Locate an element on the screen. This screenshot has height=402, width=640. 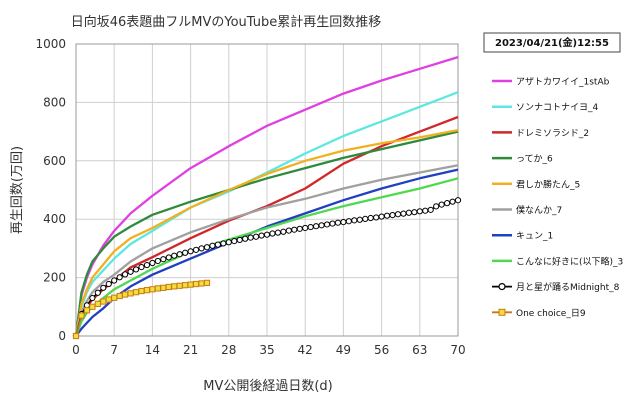
x-tick-label-0: 0 is located at coordinates (76, 350).